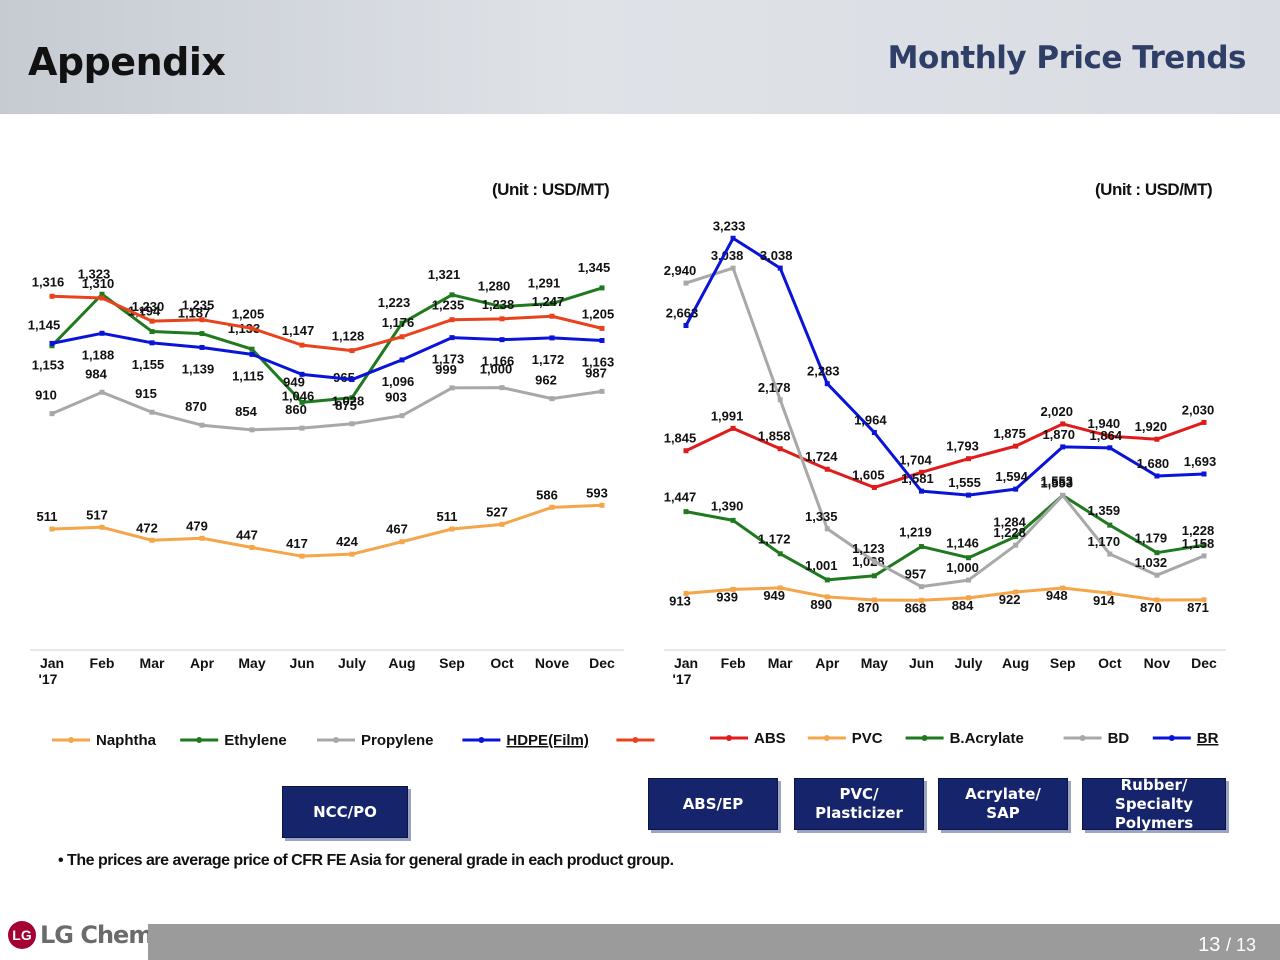 This screenshot has height=960, width=1280. What do you see at coordinates (1104, 423) in the screenshot?
I see `data-label-abs-10: 1,940` at bounding box center [1104, 423].